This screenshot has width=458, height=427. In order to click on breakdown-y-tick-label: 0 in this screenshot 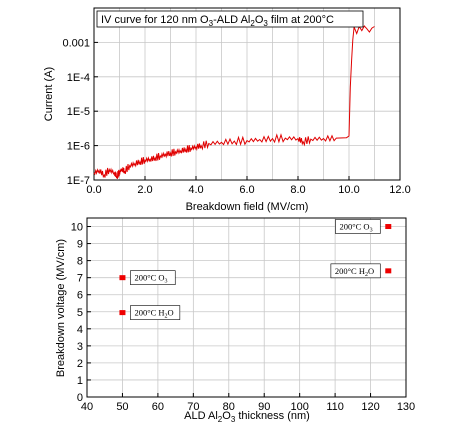, I will do `click(80, 398)`.